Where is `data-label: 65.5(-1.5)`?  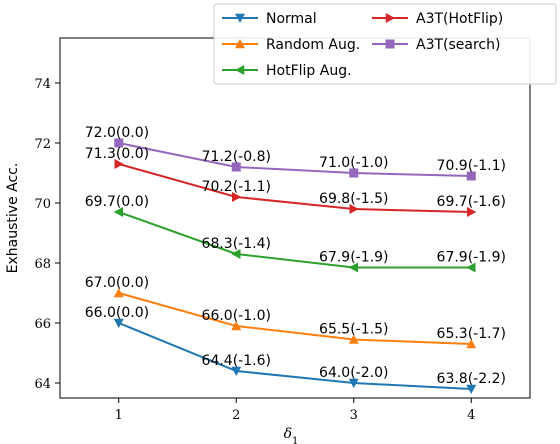 data-label: 65.5(-1.5) is located at coordinates (353, 330).